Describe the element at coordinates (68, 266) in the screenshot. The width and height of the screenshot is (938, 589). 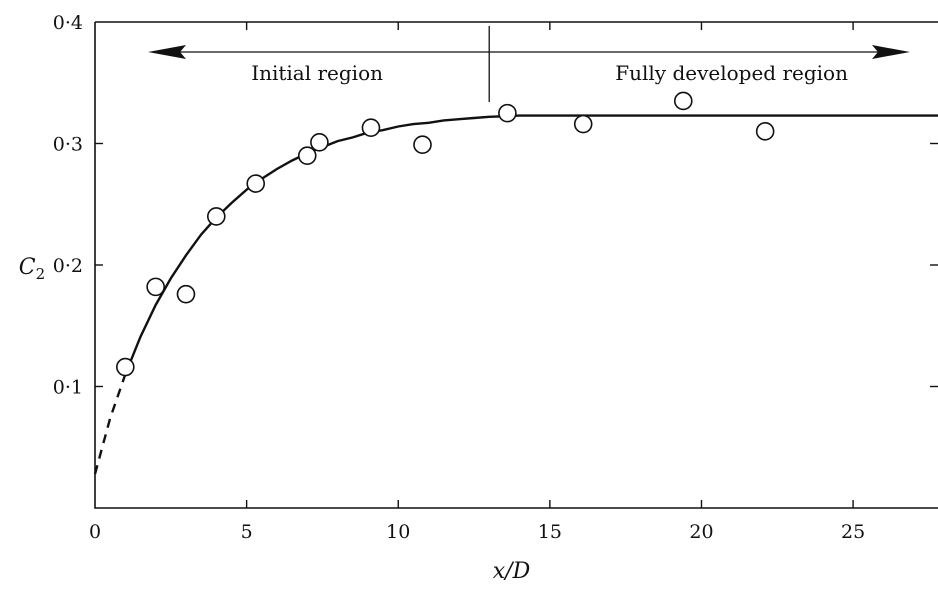
I see `y-tick-label: 0·2` at that location.